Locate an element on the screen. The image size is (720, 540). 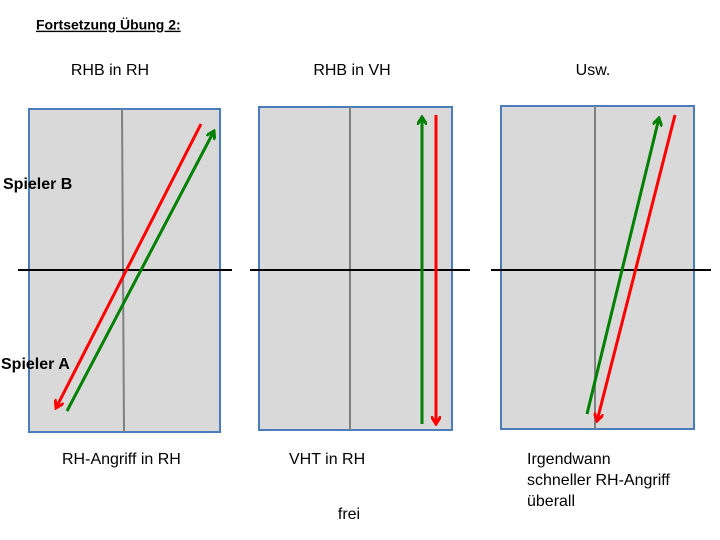
caption: VHT in RH is located at coordinates (327, 459).